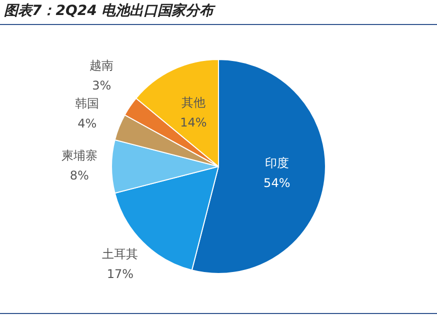 The height and width of the screenshot is (336, 437). I want to click on slice-label: 其他, so click(193, 102).